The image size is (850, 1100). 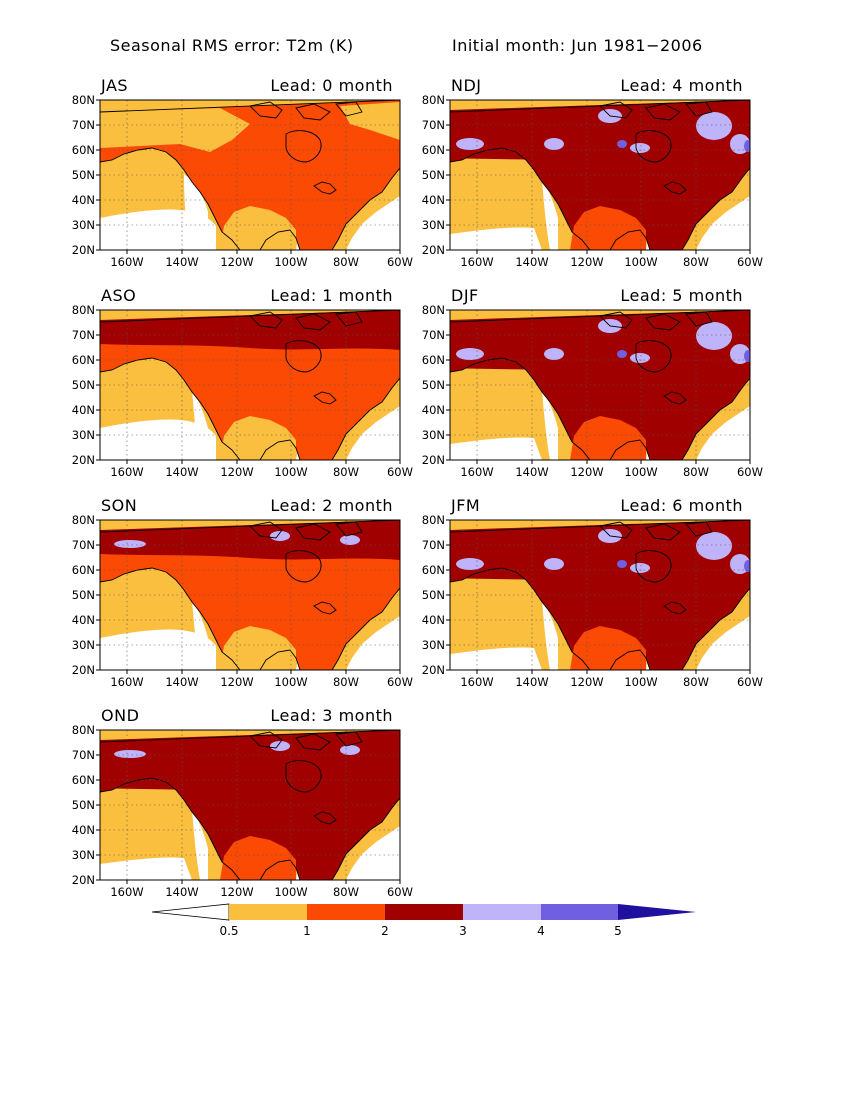 What do you see at coordinates (681, 295) in the screenshot?
I see `panel-lead-label: Lead: 5 month` at bounding box center [681, 295].